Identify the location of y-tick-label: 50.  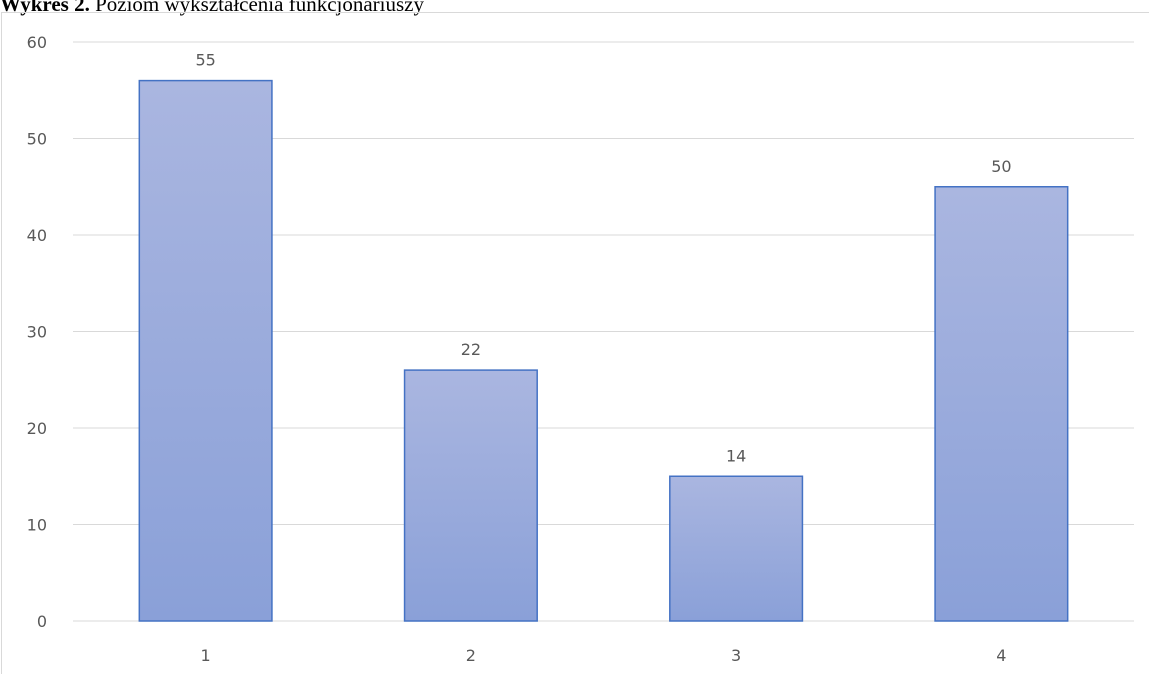
(37, 139).